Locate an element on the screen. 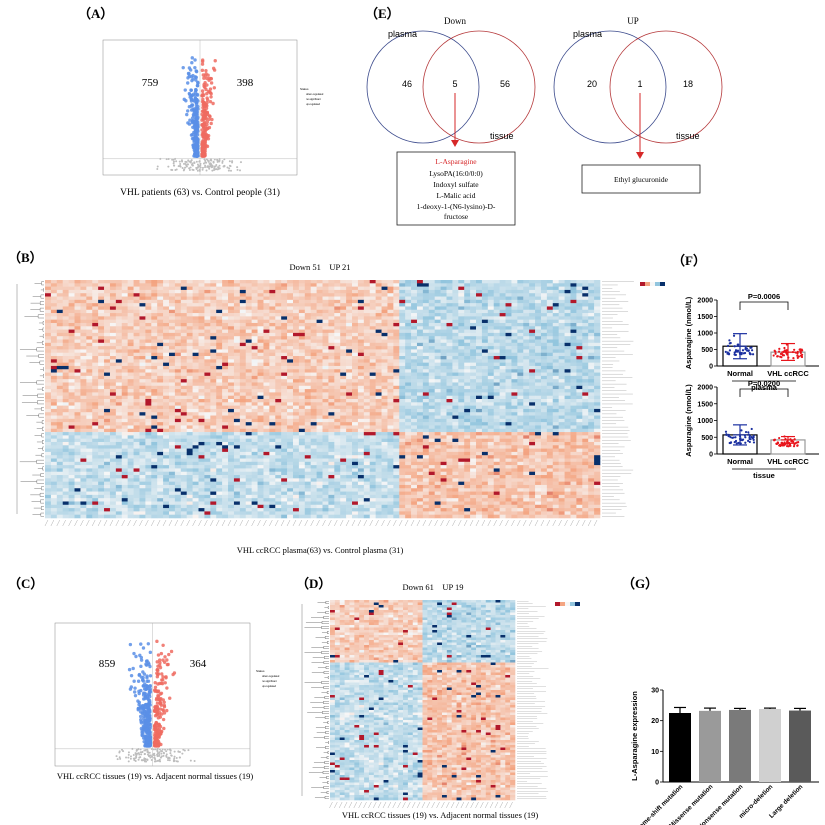  venn-circle-tissue is located at coordinates (666, 87).